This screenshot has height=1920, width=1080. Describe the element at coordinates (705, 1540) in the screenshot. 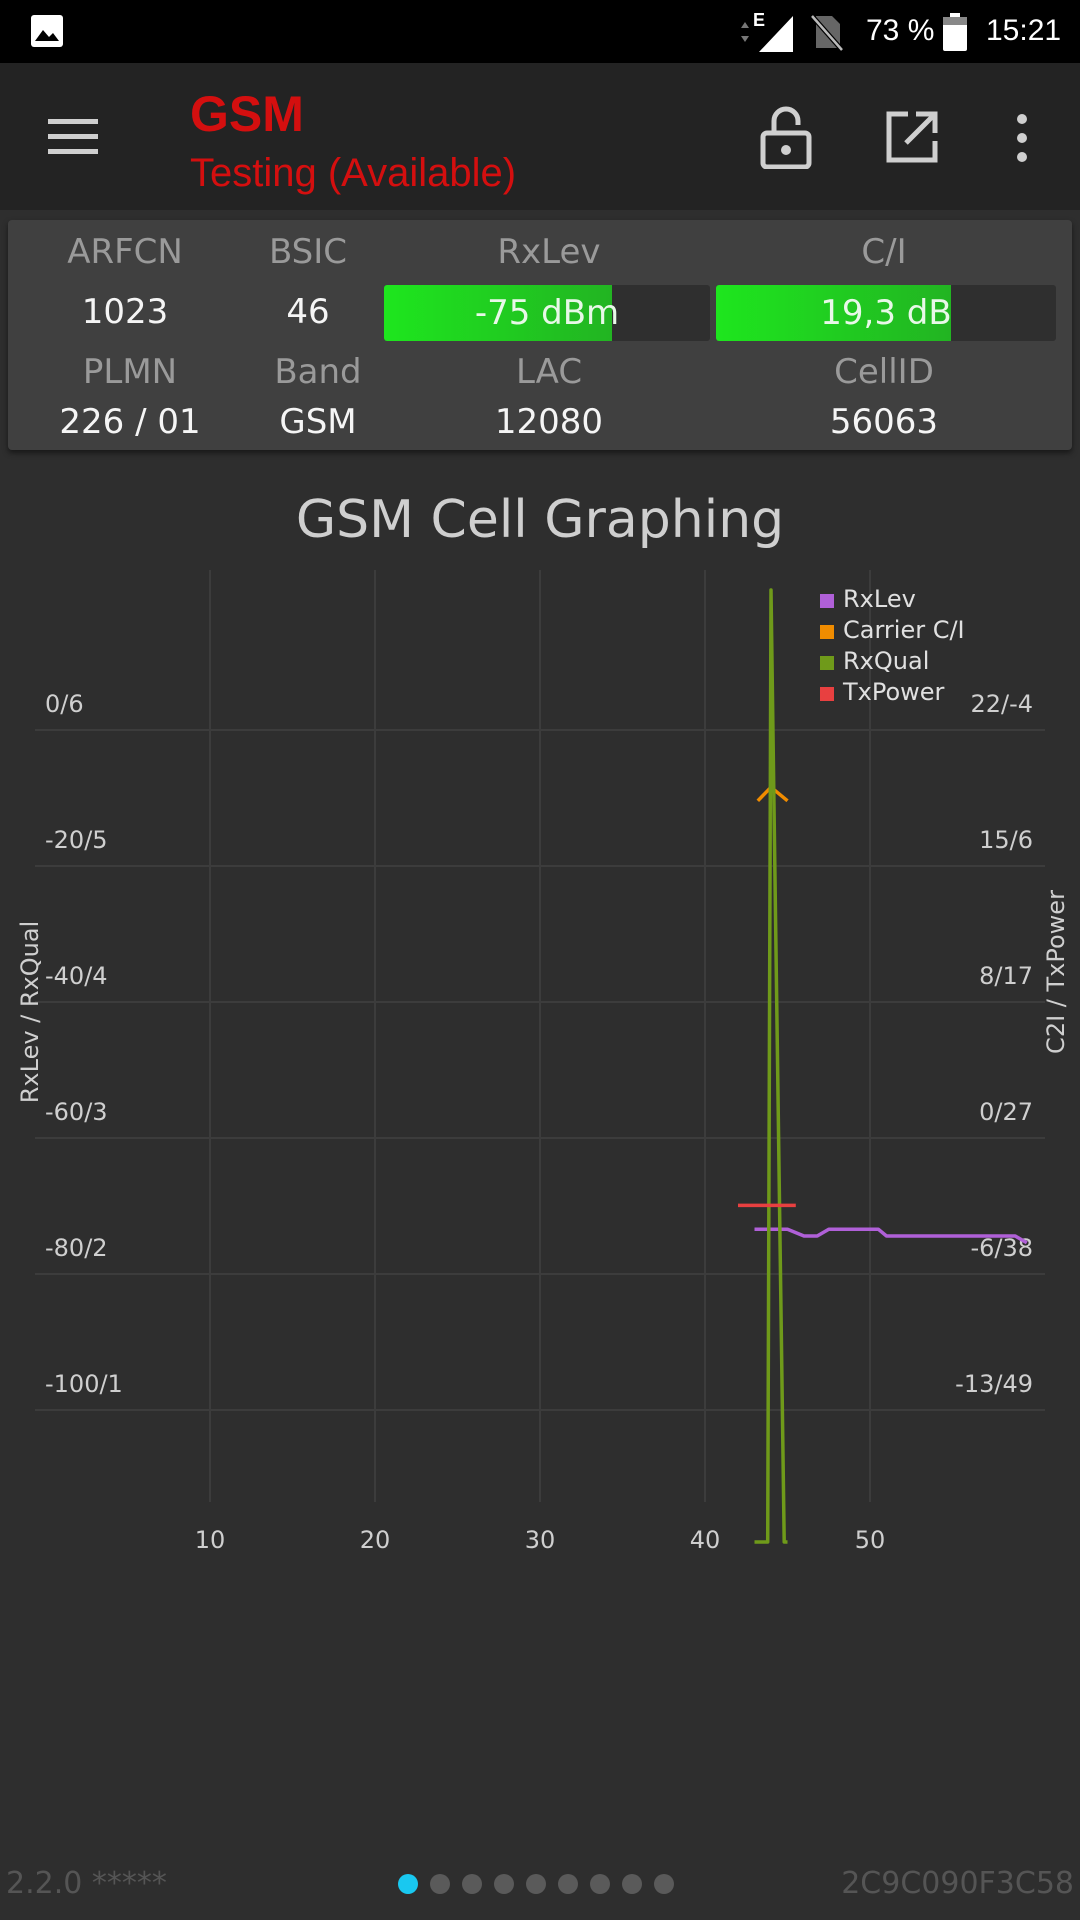

I see `x-axis-tick: 40` at that location.